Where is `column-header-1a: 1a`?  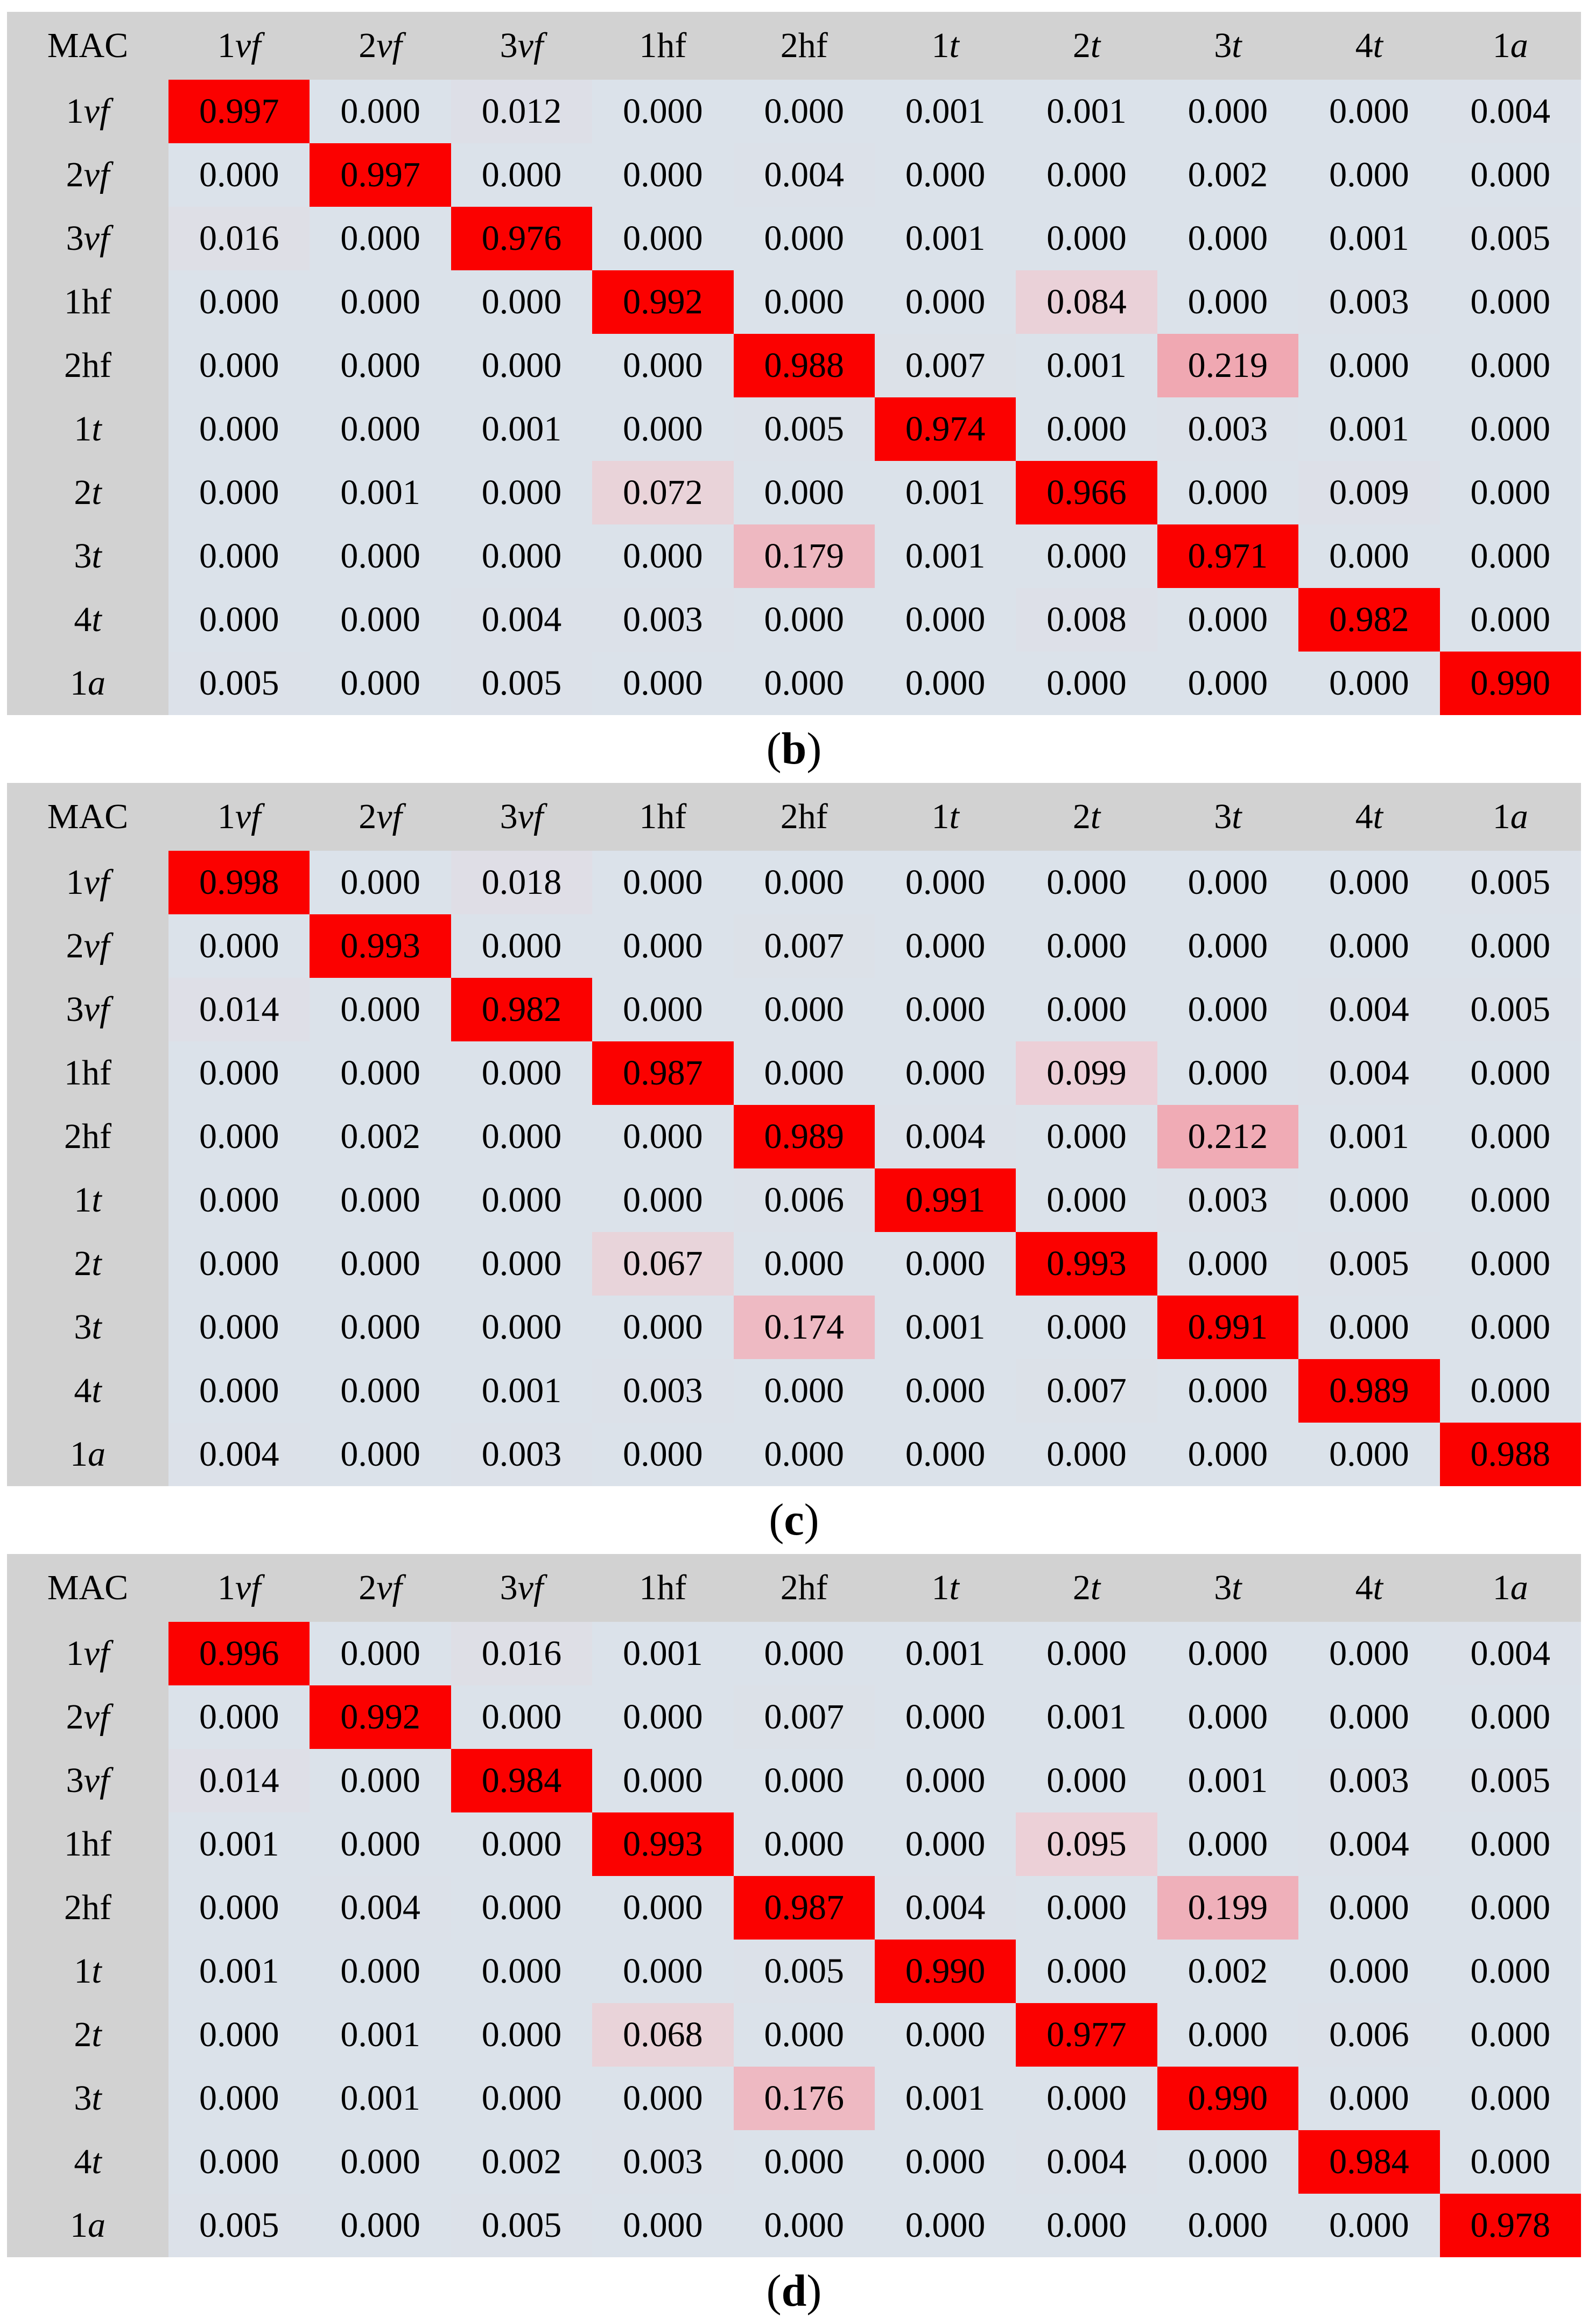 column-header-1a: 1a is located at coordinates (1510, 1588).